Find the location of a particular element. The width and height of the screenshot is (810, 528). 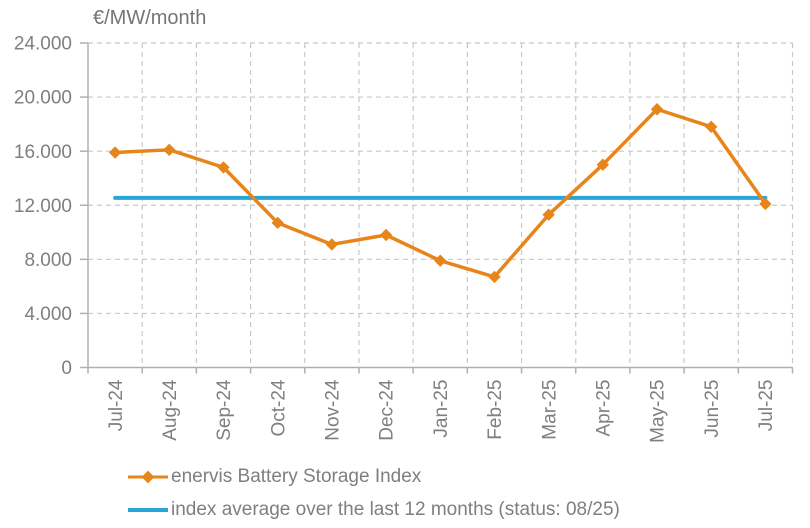

y-tick-label: 4.000 is located at coordinates (48, 314).